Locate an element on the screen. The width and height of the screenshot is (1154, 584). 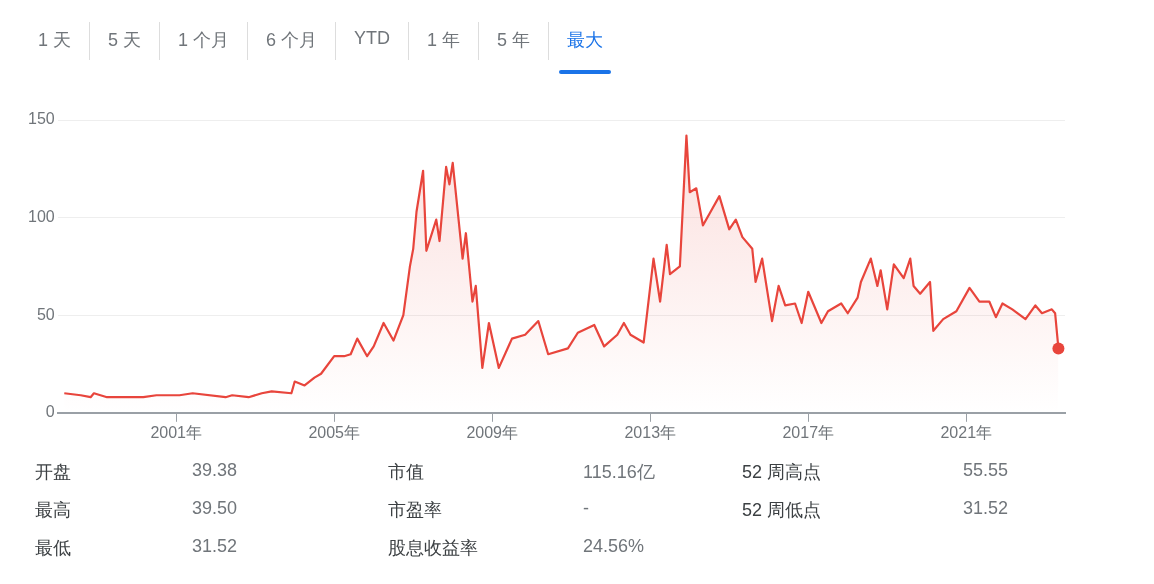
y-tick-label: 0 is located at coordinates (50, 412).